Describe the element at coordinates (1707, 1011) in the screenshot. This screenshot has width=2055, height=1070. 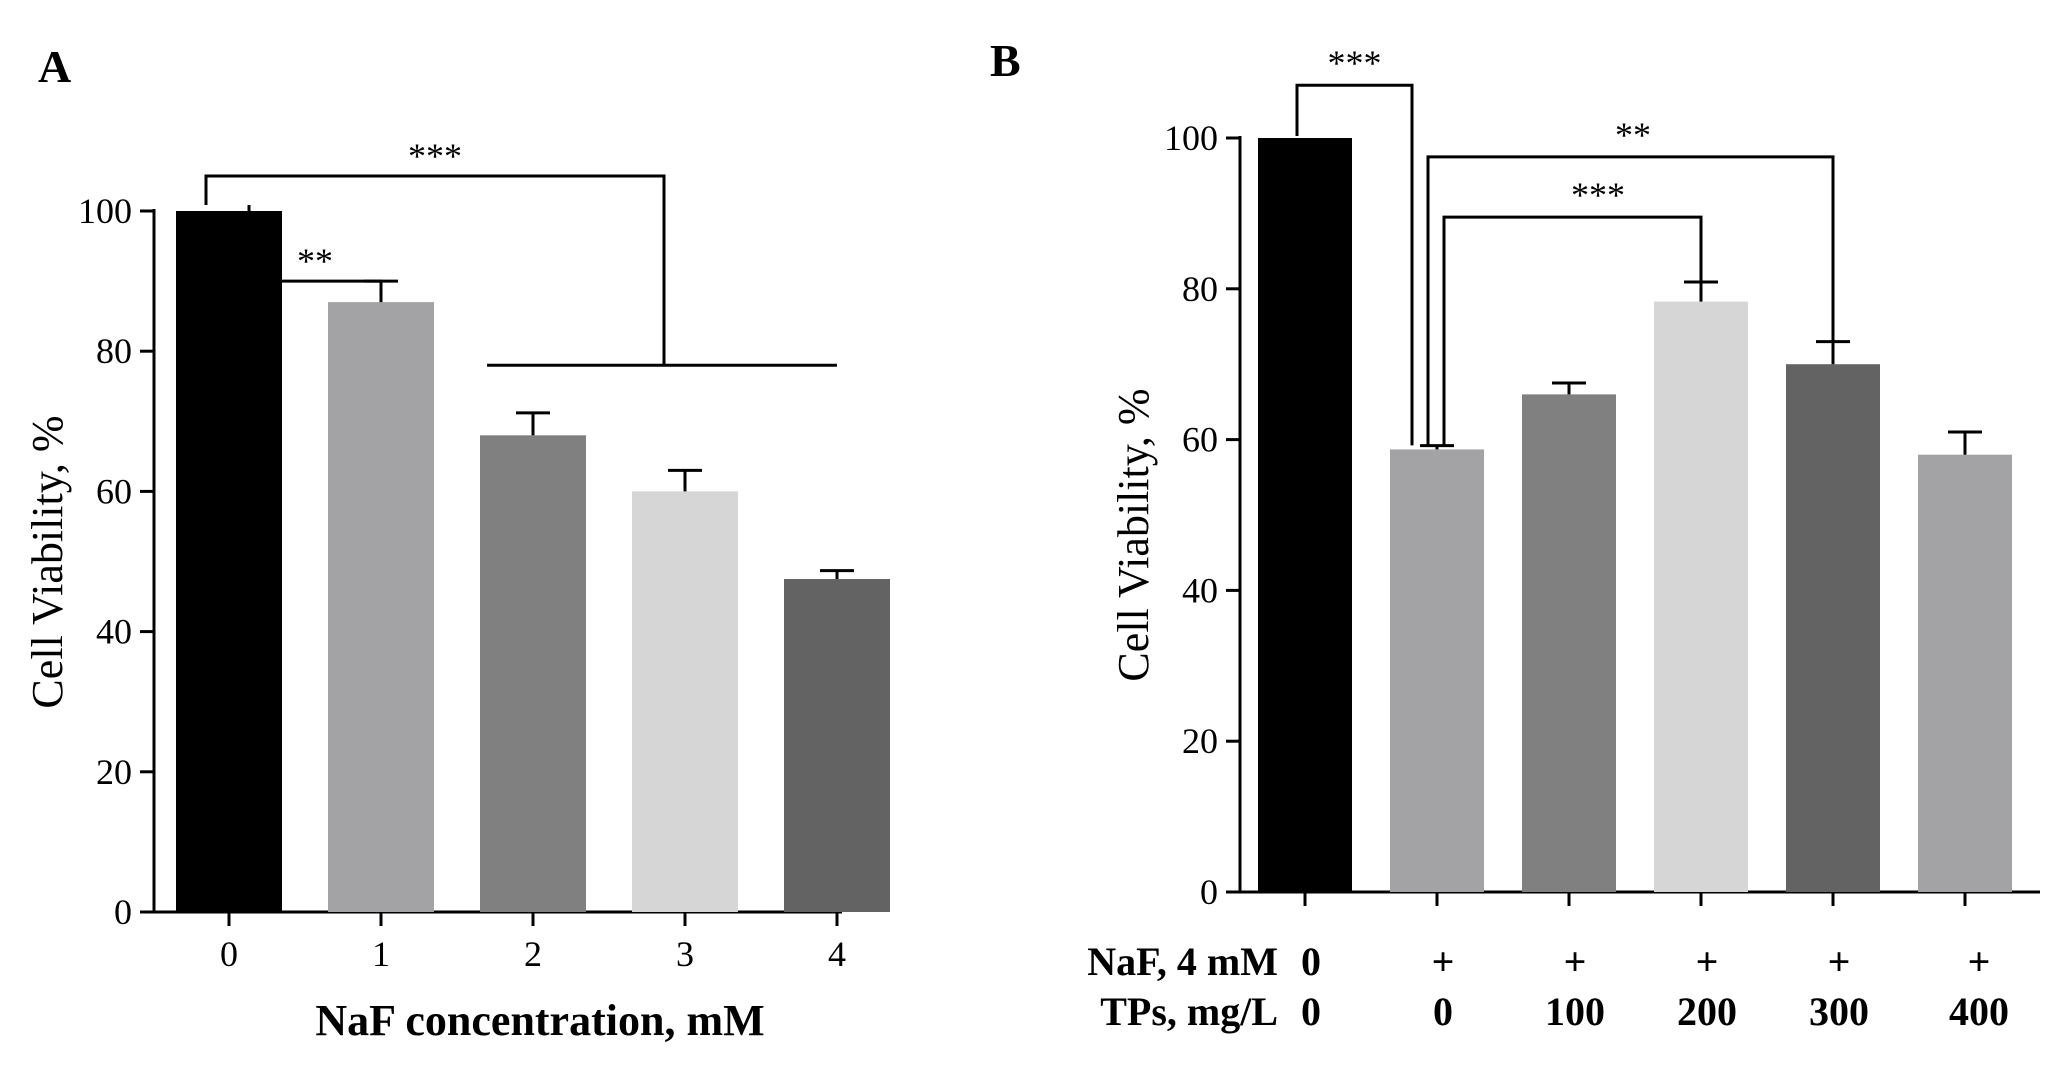
I see `panel-b-condition-value: 200` at that location.